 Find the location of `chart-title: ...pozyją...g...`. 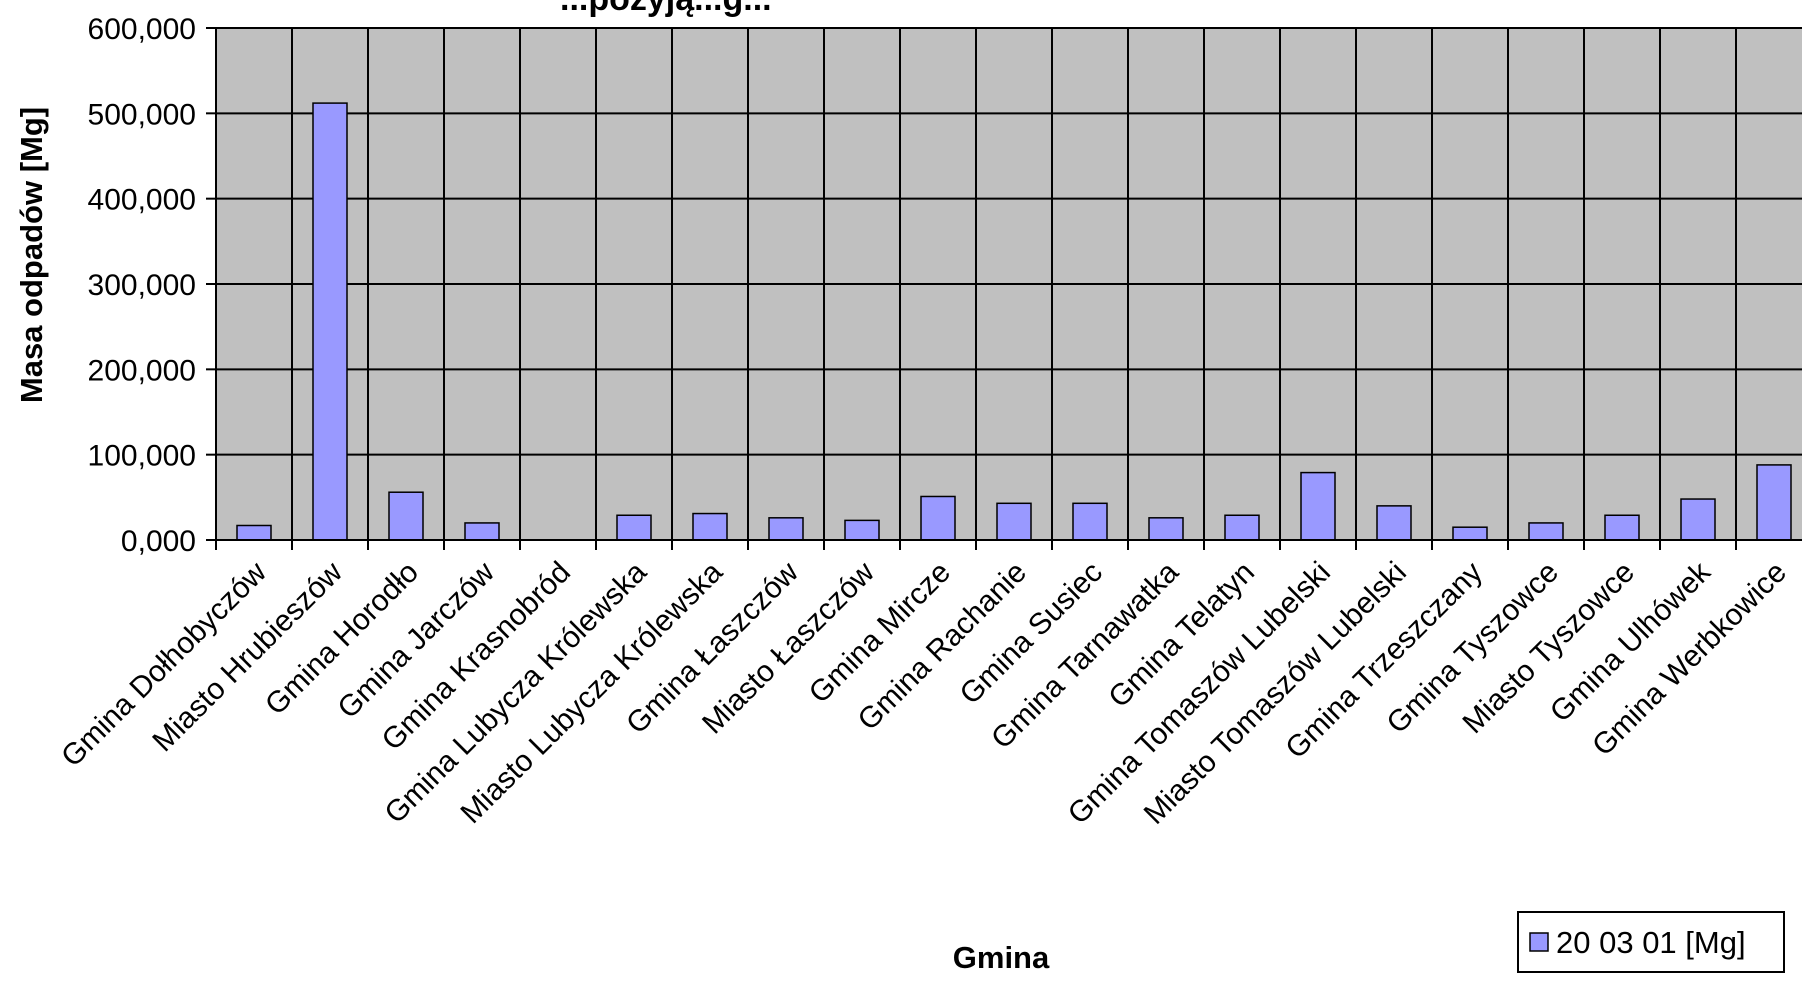

chart-title: ...pozyją...g... is located at coordinates (666, 9).